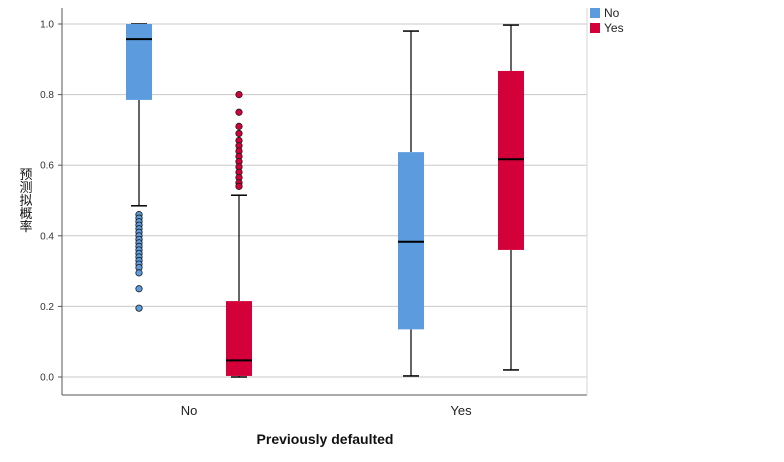 This screenshot has width=784, height=462. What do you see at coordinates (47, 25) in the screenshot?
I see `y-tick-label: 1.0` at bounding box center [47, 25].